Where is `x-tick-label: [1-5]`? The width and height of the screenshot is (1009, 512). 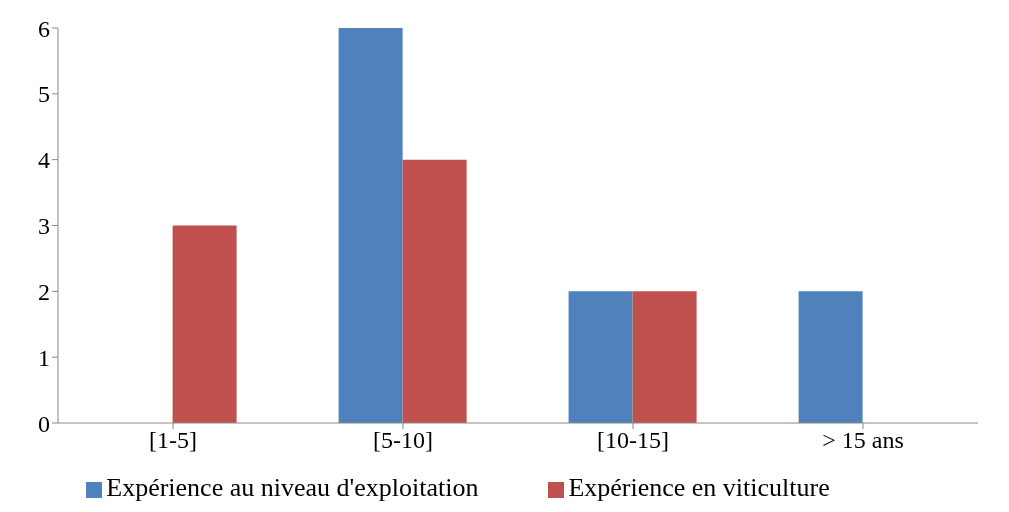 x-tick-label: [1-5] is located at coordinates (173, 440).